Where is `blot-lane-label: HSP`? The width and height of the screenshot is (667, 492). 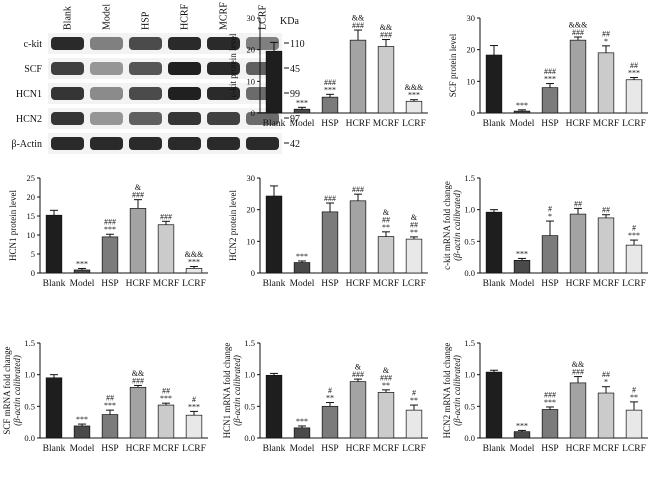
blot-lane-label: HSP is located at coordinates (146, 20).